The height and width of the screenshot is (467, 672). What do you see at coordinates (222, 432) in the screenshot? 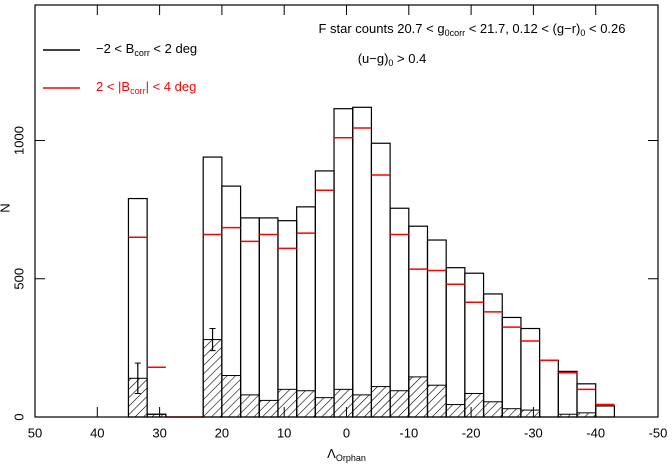
I see `x-tick-label: 20` at bounding box center [222, 432].